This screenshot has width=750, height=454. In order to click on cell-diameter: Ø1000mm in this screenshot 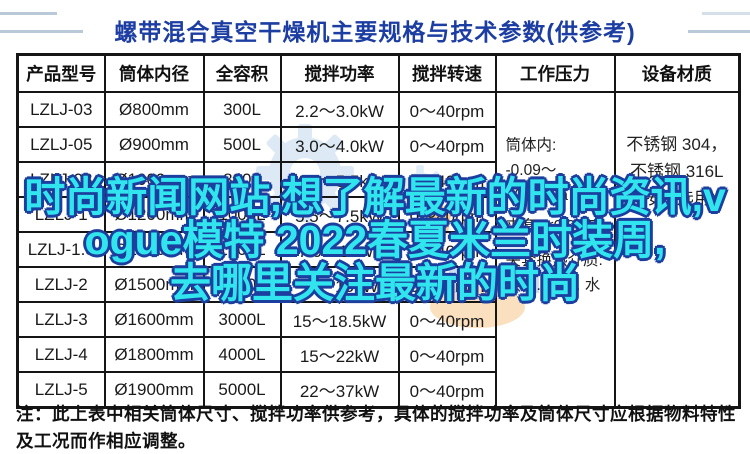, I will do `click(154, 179)`.